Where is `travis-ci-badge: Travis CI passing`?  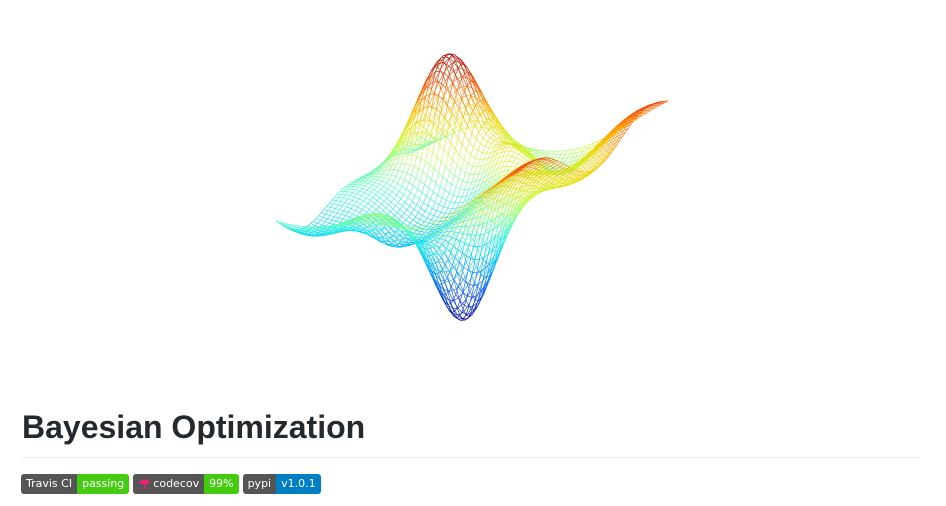
travis-ci-badge: Travis CI passing is located at coordinates (75, 484).